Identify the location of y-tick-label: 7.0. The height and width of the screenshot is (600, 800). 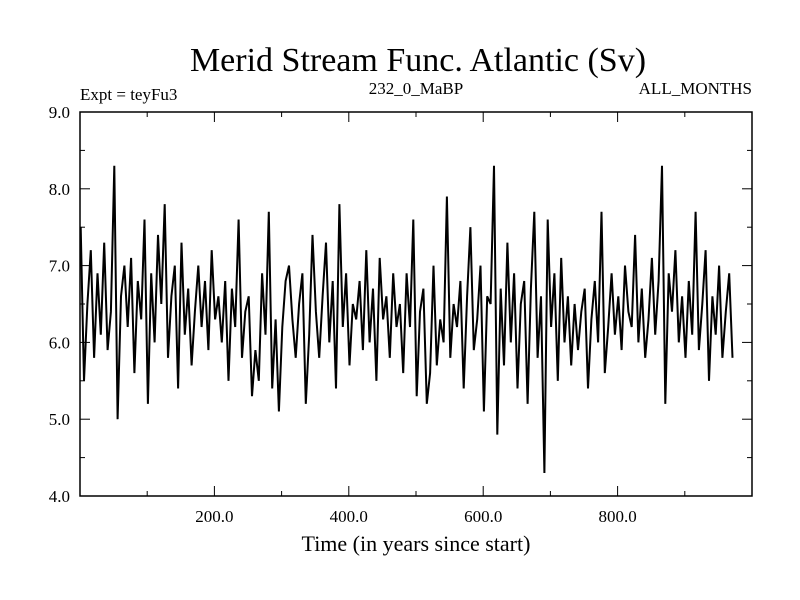
(59, 266).